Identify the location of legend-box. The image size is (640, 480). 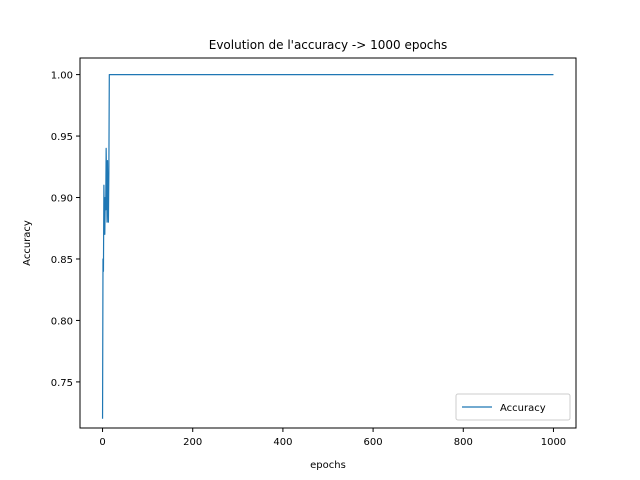
(513, 407).